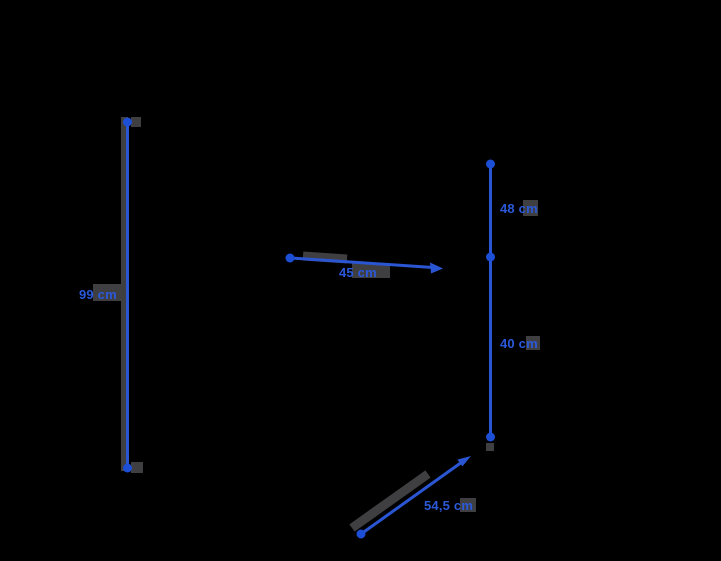 The height and width of the screenshot is (561, 721). I want to click on left-segment-length-label: 99 cm, so click(98, 294).